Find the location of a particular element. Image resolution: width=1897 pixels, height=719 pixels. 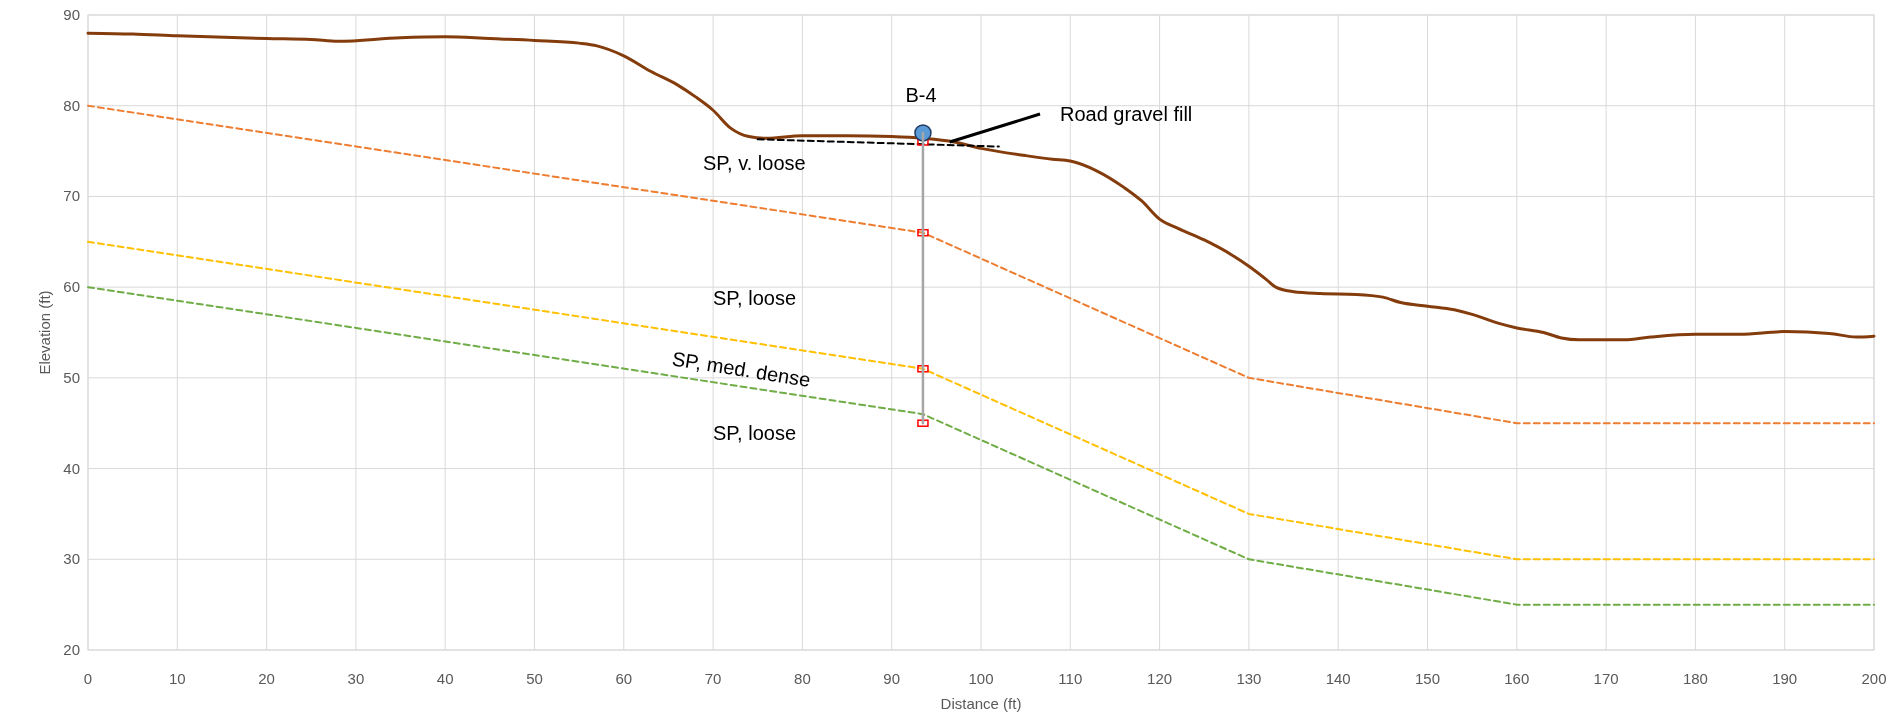

y-tick-label: 60 is located at coordinates (71, 287).